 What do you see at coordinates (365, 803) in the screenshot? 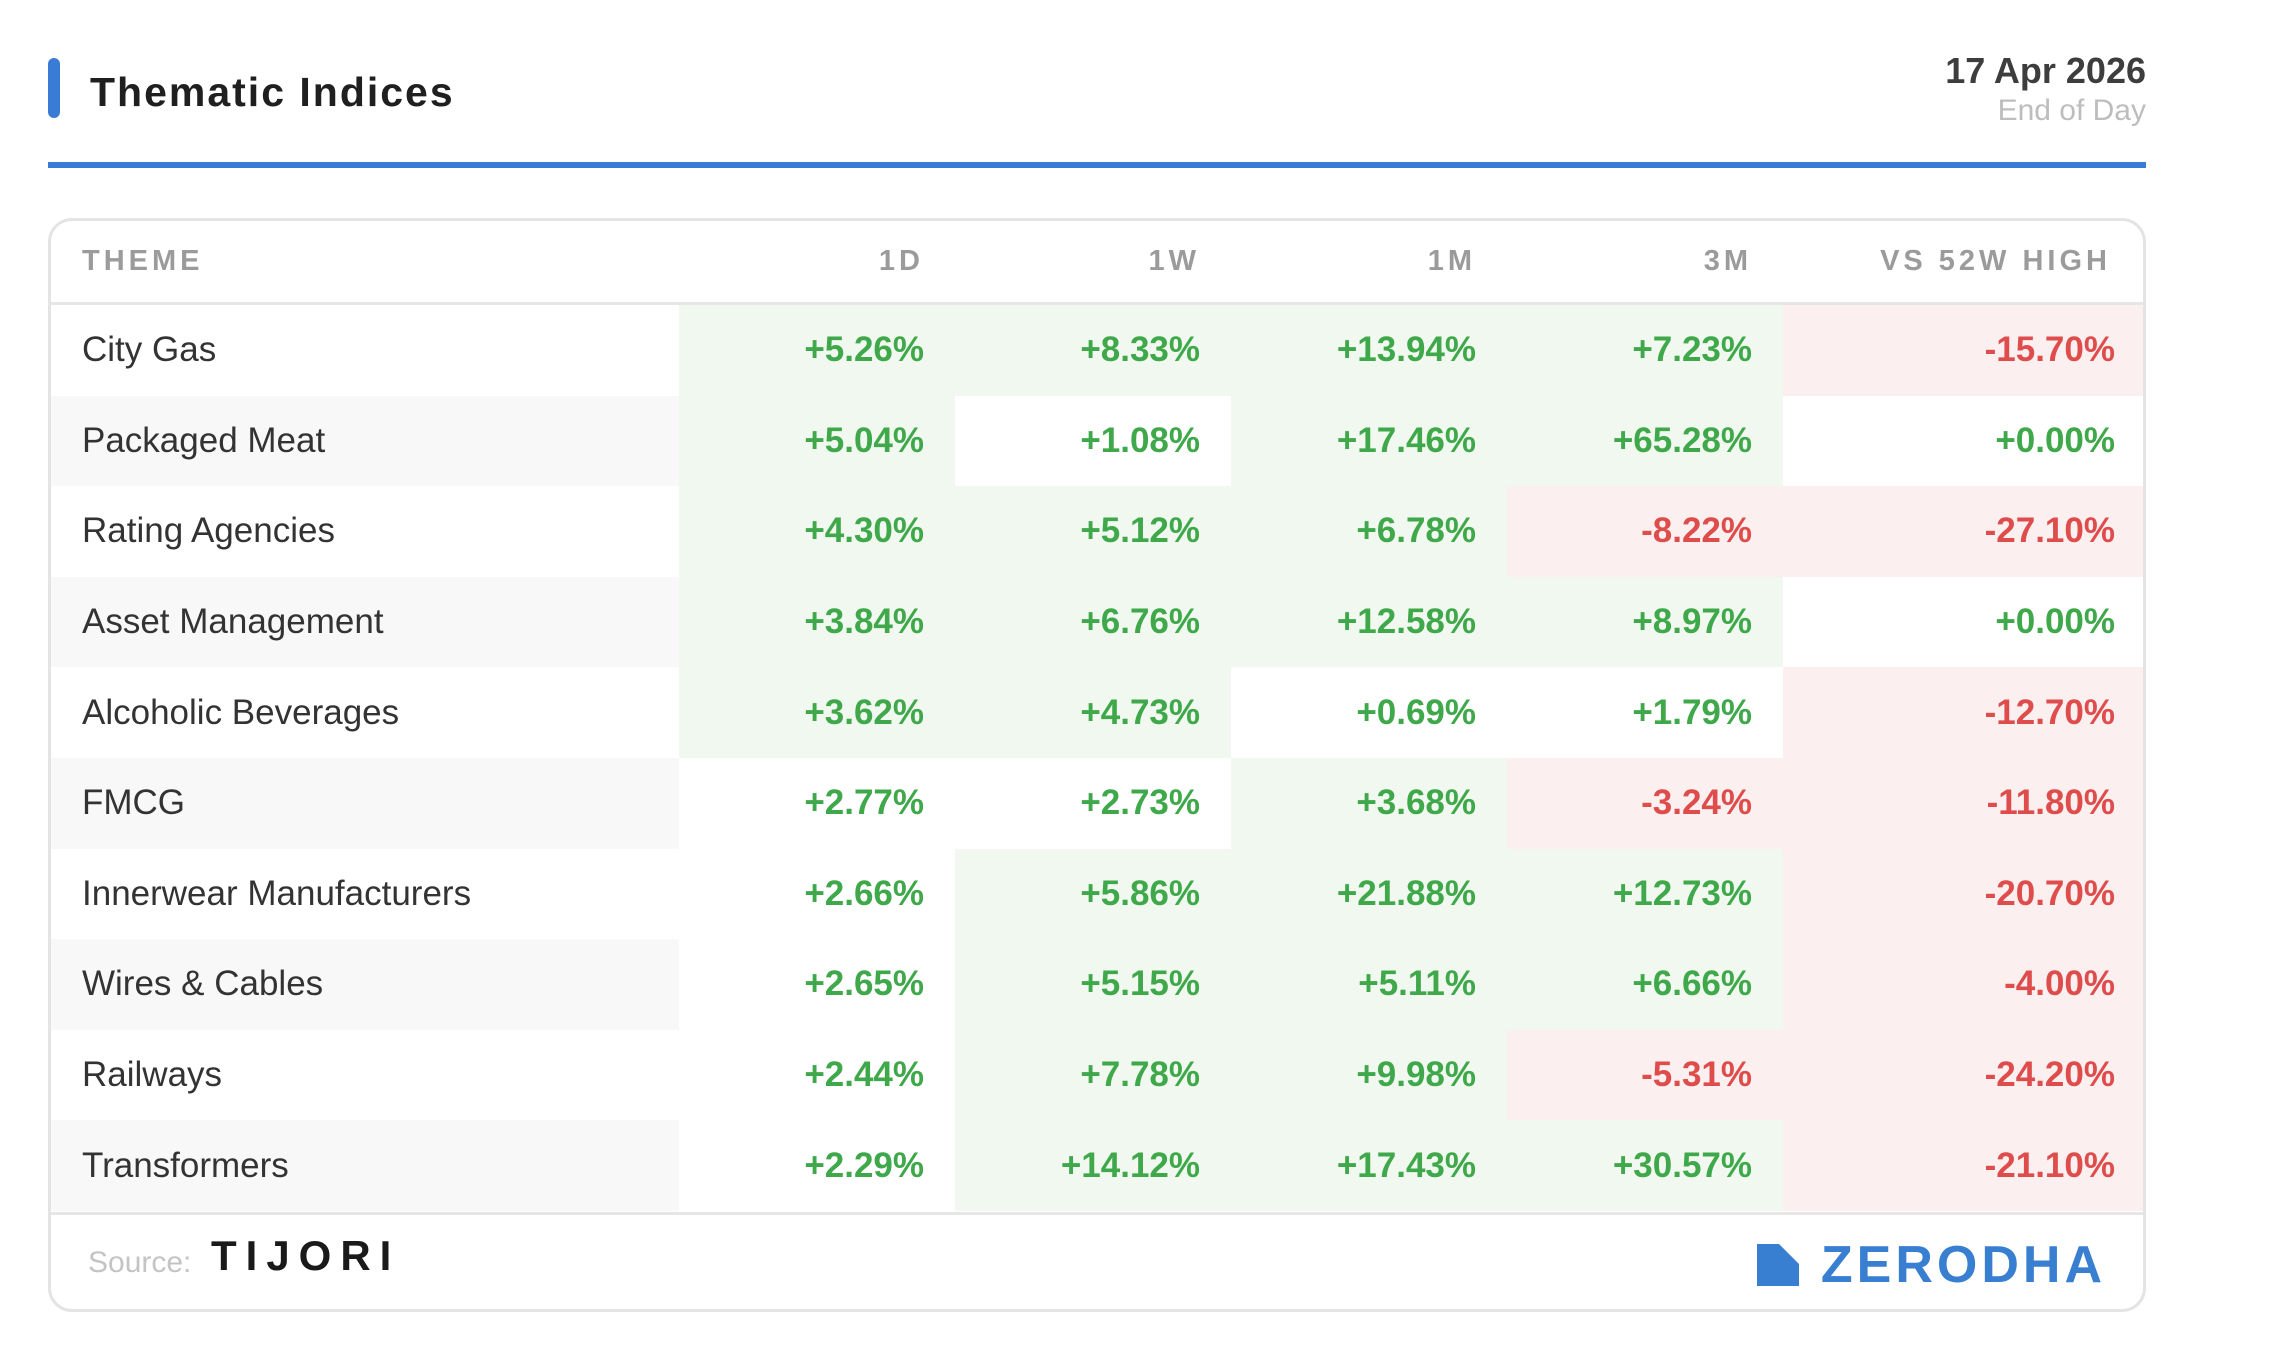
I see `cell-theme-name: FMCG` at bounding box center [365, 803].